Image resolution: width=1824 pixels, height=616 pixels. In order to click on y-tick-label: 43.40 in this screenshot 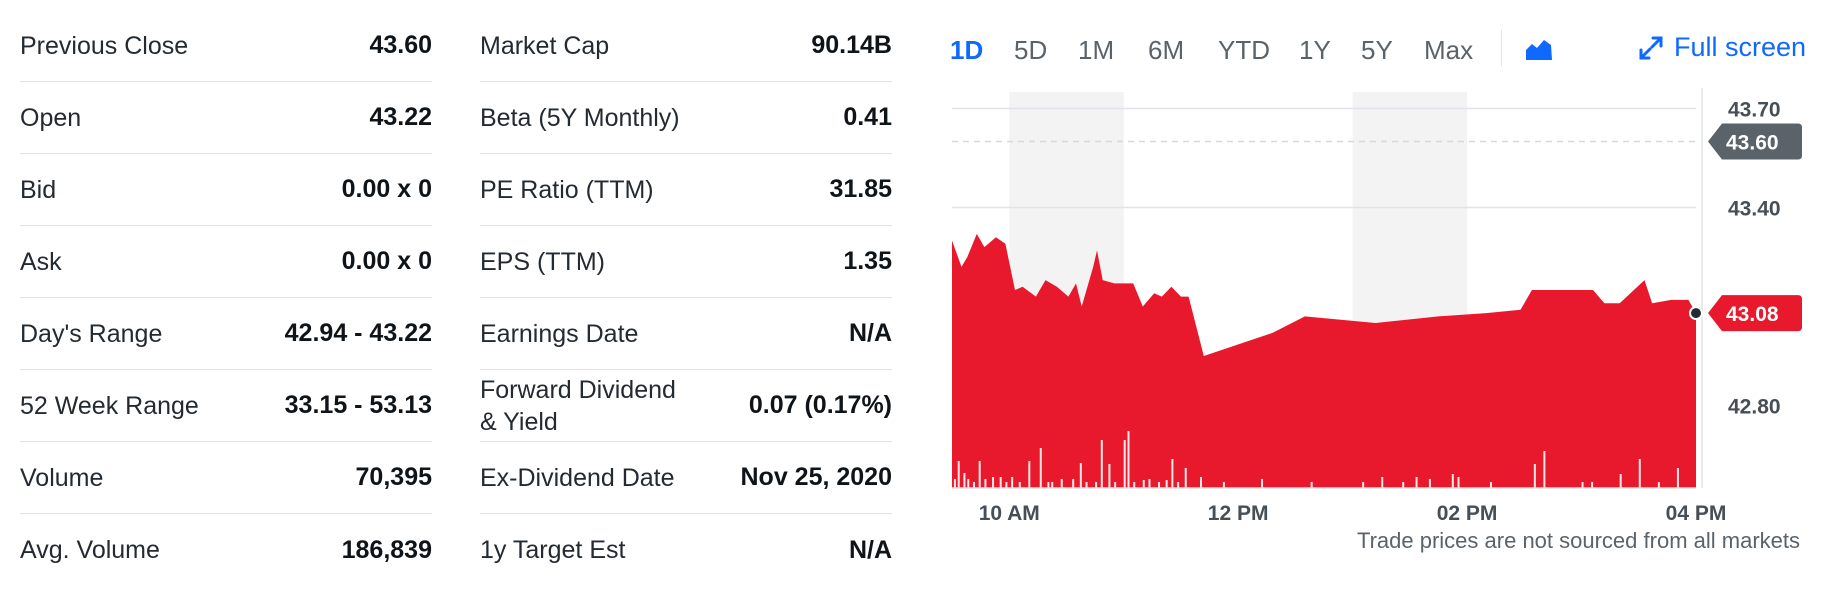, I will do `click(1754, 209)`.